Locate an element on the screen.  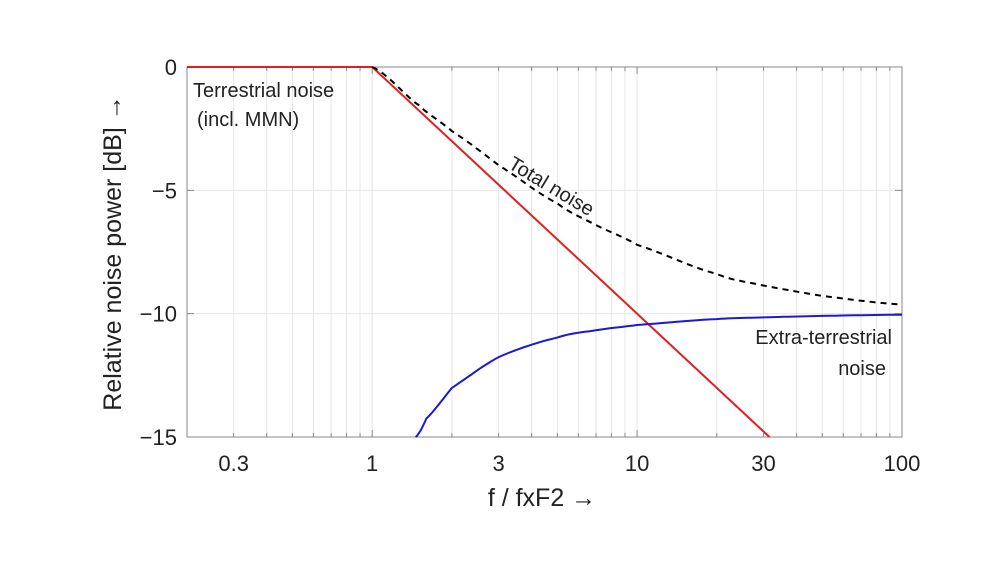
x-axis-label: f / fxF2 → is located at coordinates (542, 498).